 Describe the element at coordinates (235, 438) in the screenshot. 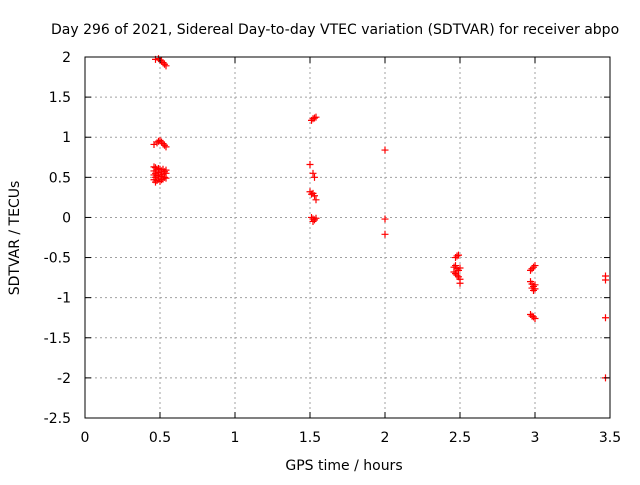

I see `x-tick-label: 1` at that location.